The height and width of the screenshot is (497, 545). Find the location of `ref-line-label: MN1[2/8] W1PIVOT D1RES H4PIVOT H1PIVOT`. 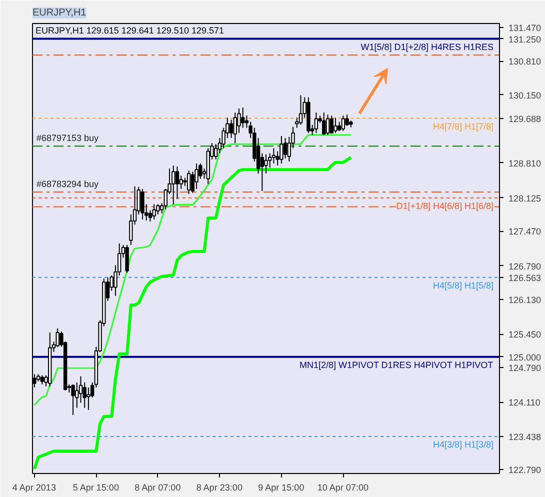

ref-line-label: MN1[2/8] W1PIVOT D1RES H4PIVOT H1PIVOT is located at coordinates (396, 365).